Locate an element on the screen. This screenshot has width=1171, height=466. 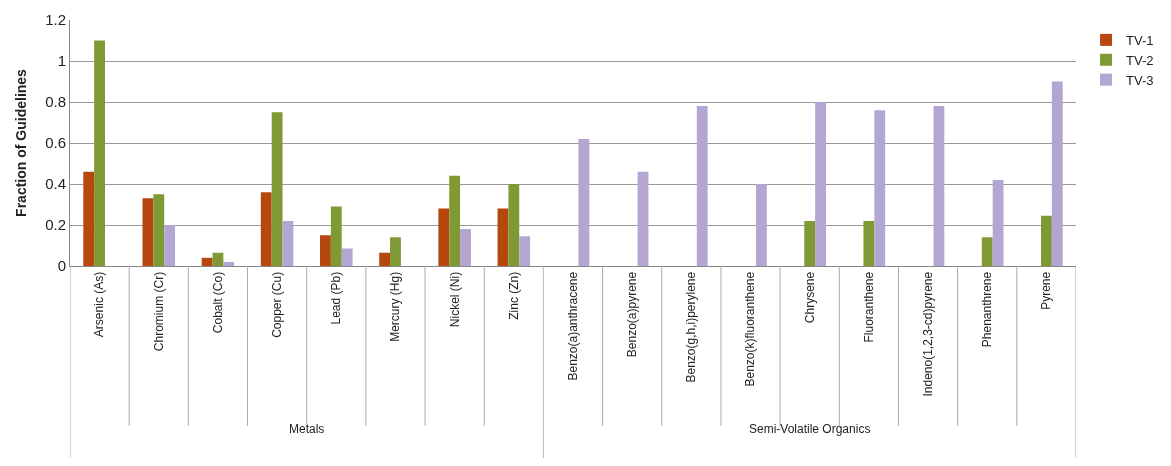
legend-label: TV-3 is located at coordinates (1140, 80).